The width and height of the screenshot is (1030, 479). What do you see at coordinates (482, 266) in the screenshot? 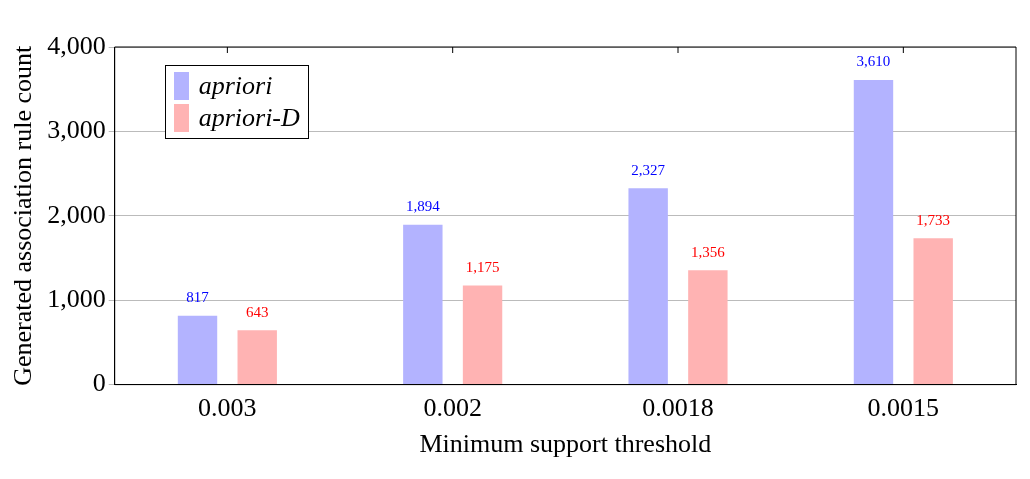
I see `data-label: 1,175` at bounding box center [482, 266].